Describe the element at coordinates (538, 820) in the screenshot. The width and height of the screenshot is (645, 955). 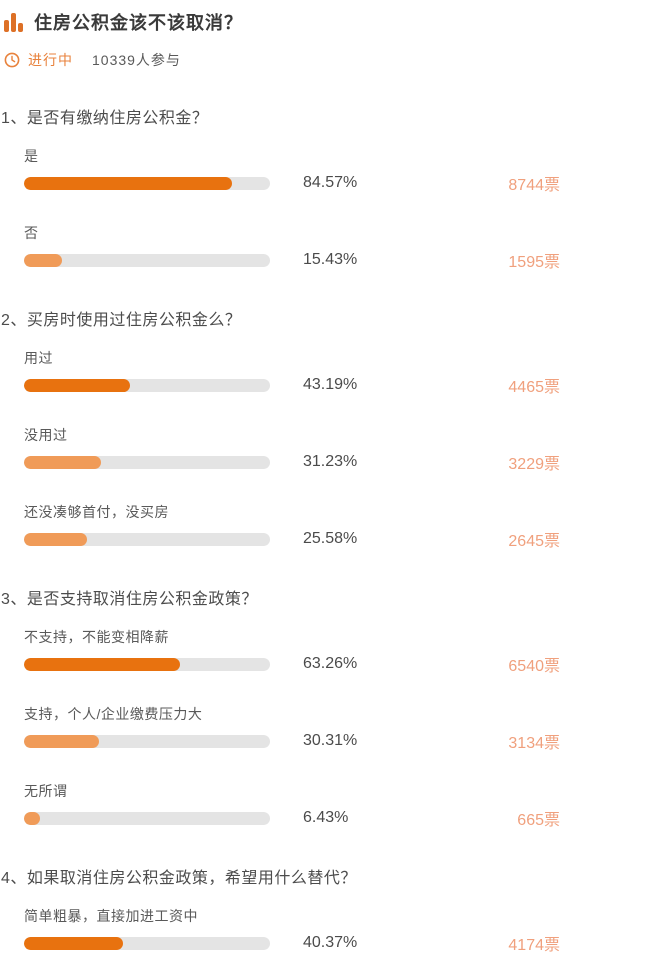
I see `result-votes: 665票` at that location.